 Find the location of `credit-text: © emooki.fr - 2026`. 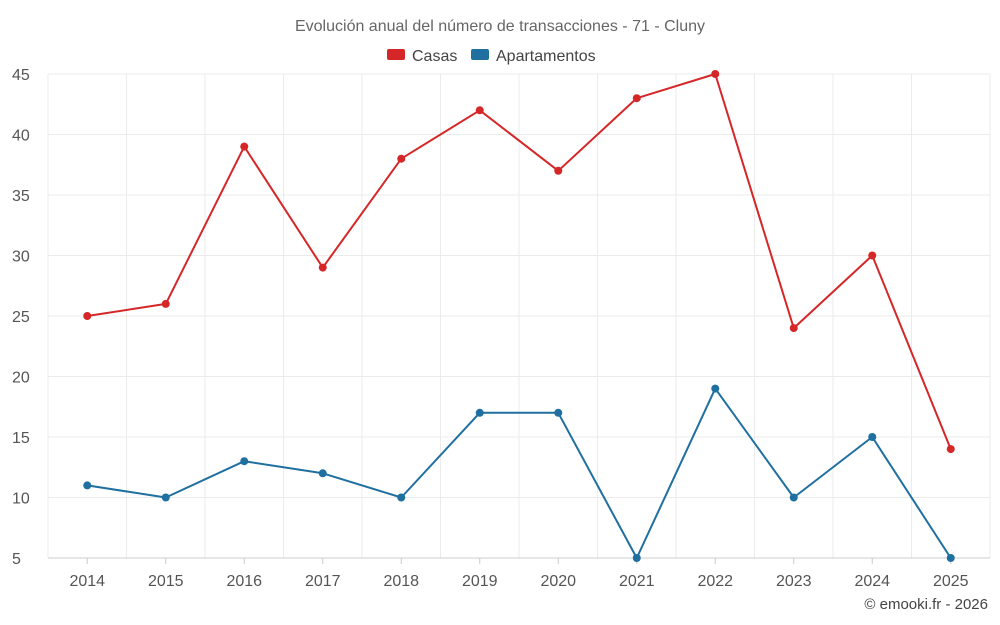

credit-text: © emooki.fr - 2026 is located at coordinates (926, 604).